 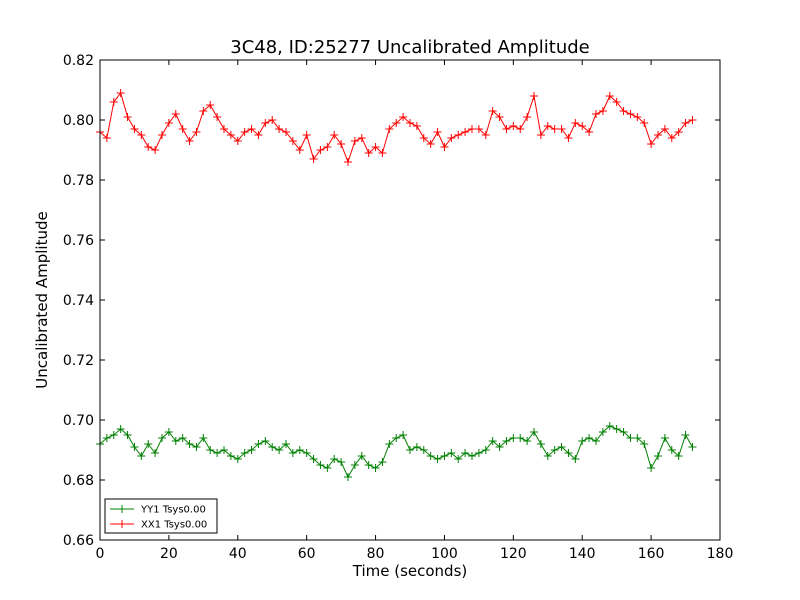 I want to click on y-tick-label: 0.66, so click(x=78, y=541).